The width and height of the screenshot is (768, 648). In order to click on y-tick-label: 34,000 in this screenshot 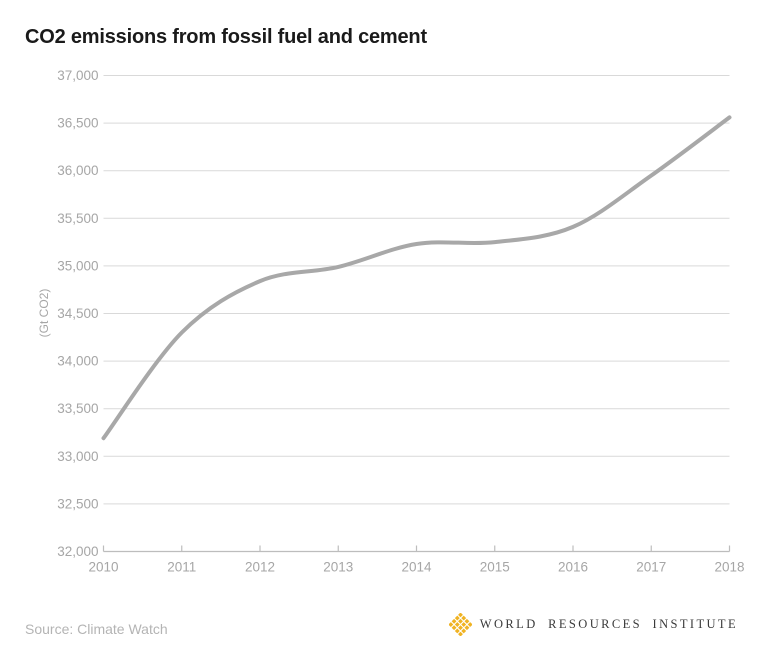, I will do `click(77, 361)`.